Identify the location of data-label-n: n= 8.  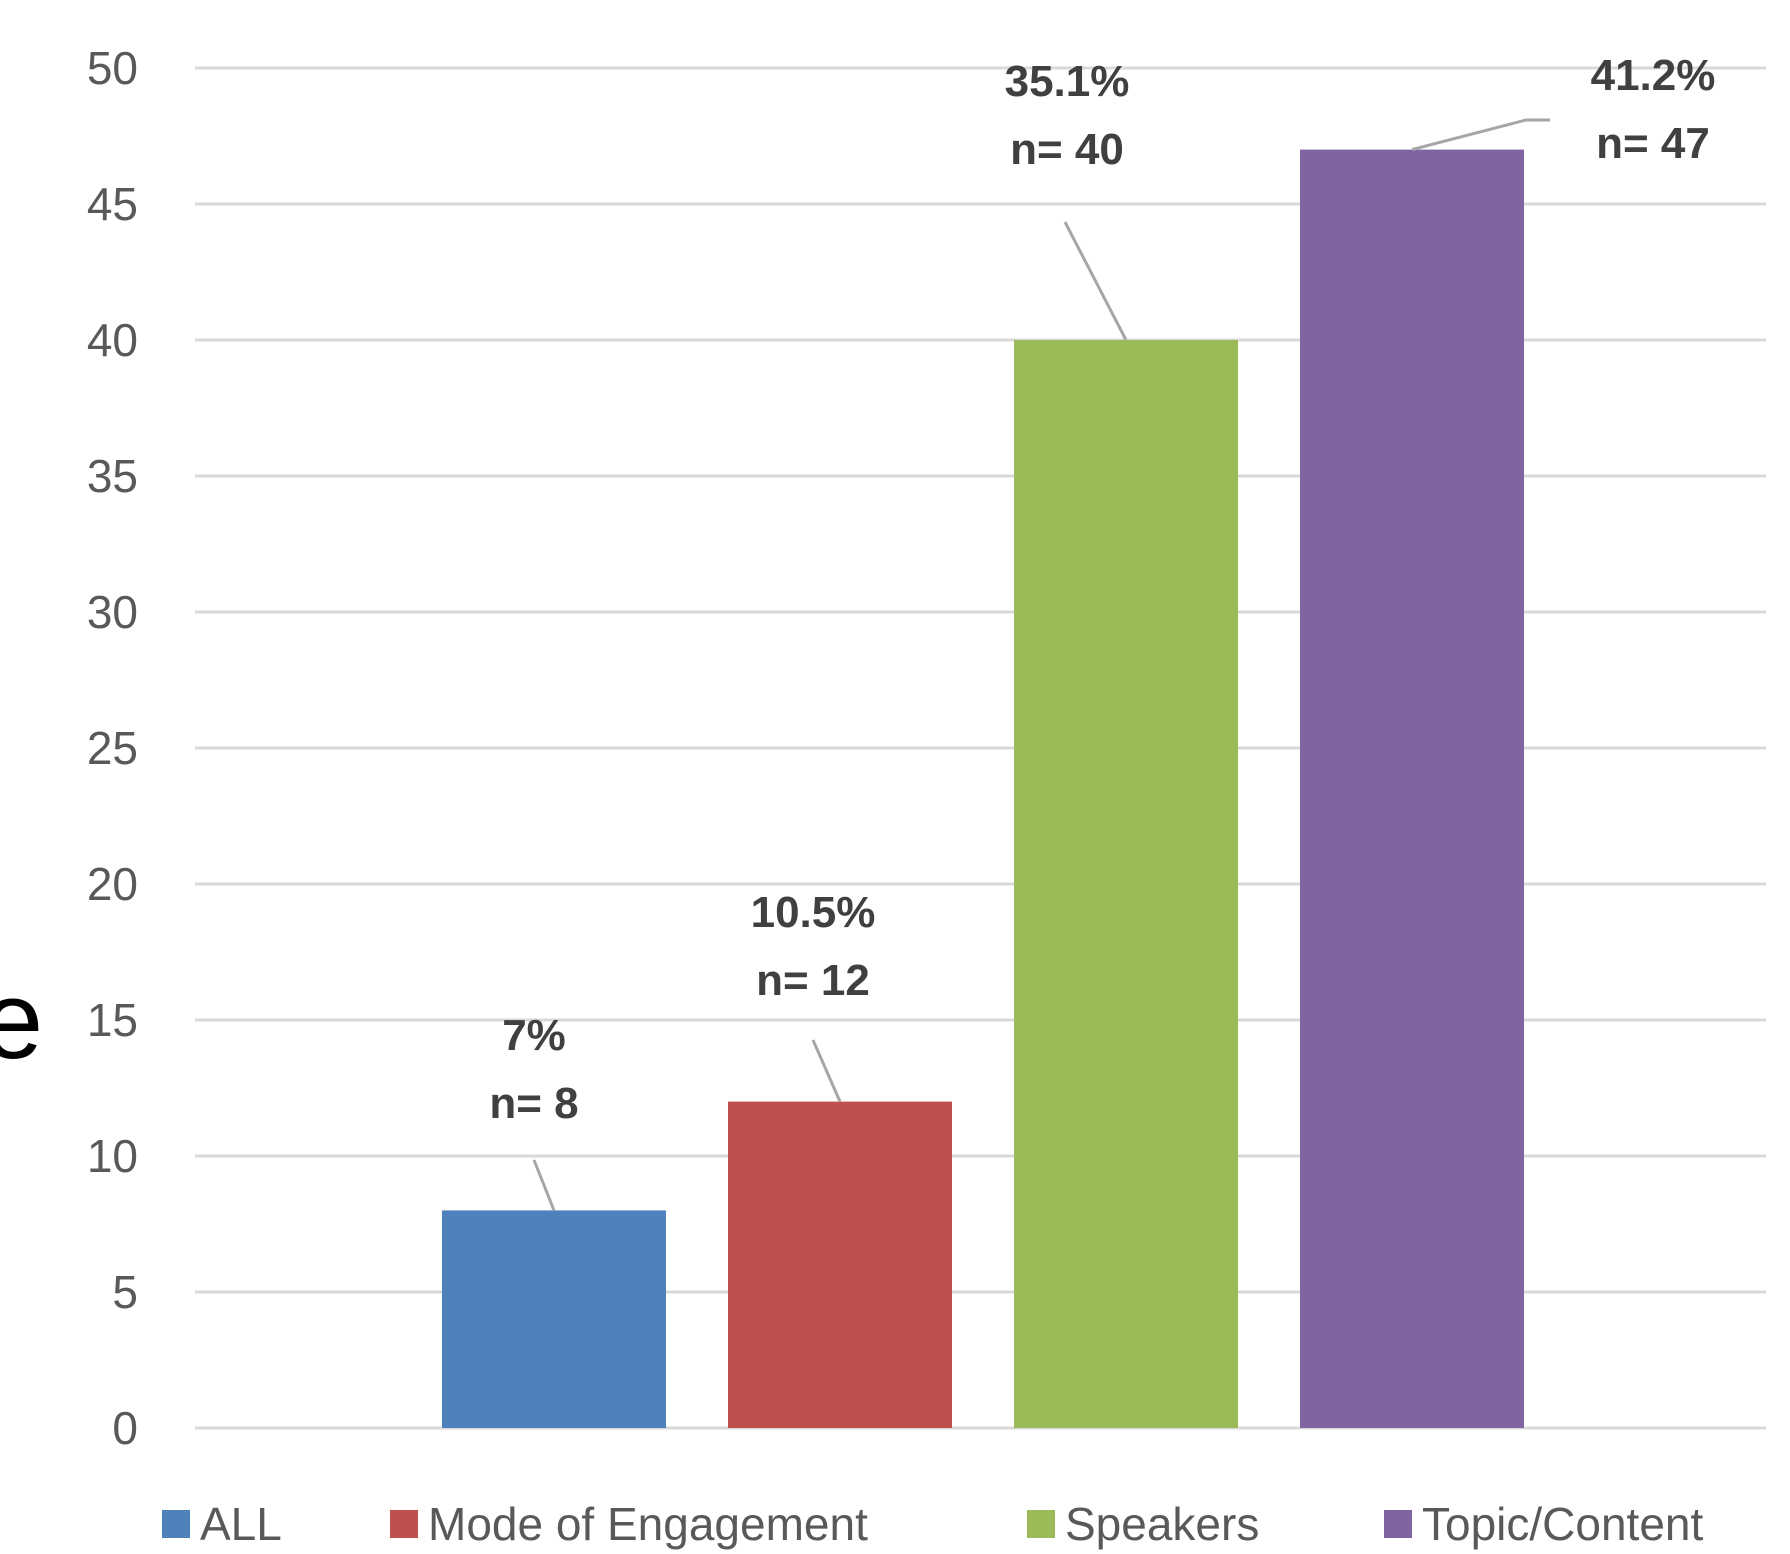
(533, 1103).